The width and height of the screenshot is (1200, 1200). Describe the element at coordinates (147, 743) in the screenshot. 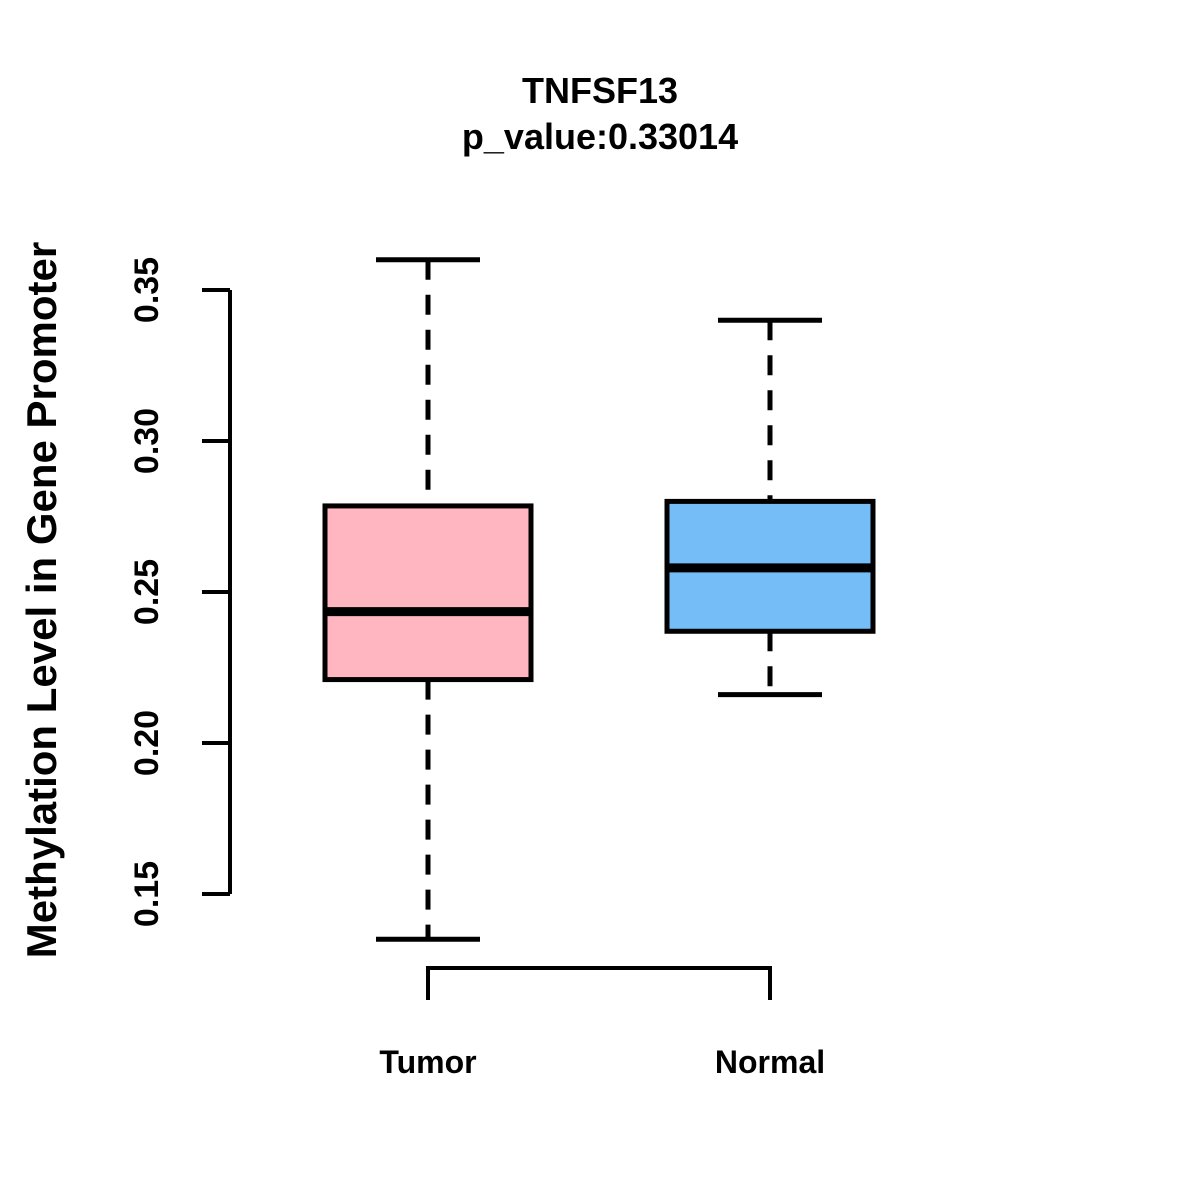

I see `y-axis-tick-label: 0.20` at that location.